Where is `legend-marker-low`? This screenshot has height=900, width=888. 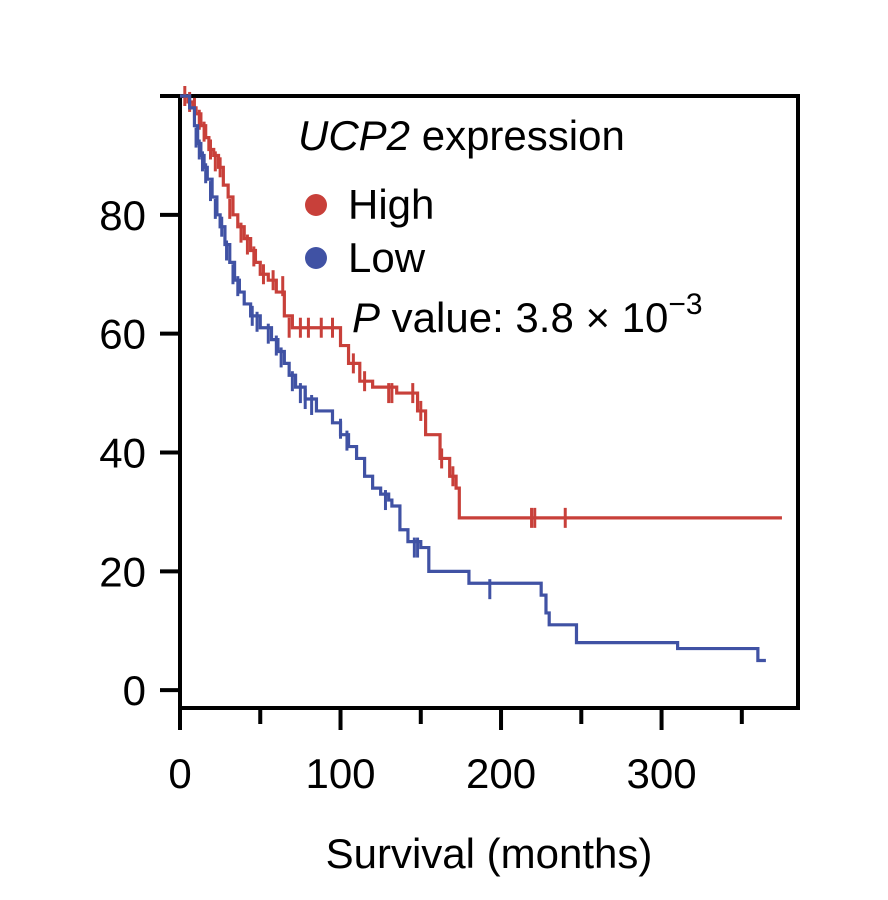
legend-marker-low is located at coordinates (316, 258).